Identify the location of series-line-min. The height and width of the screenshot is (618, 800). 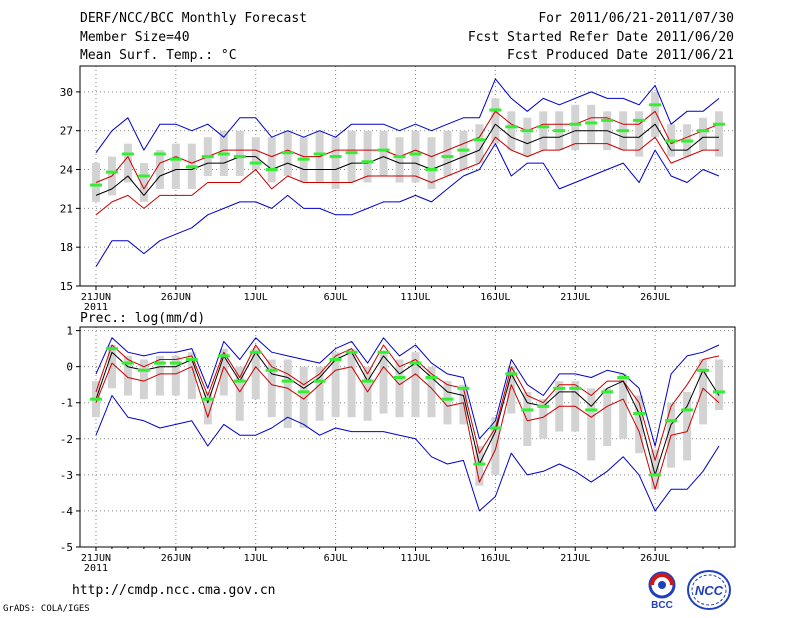
(407, 453).